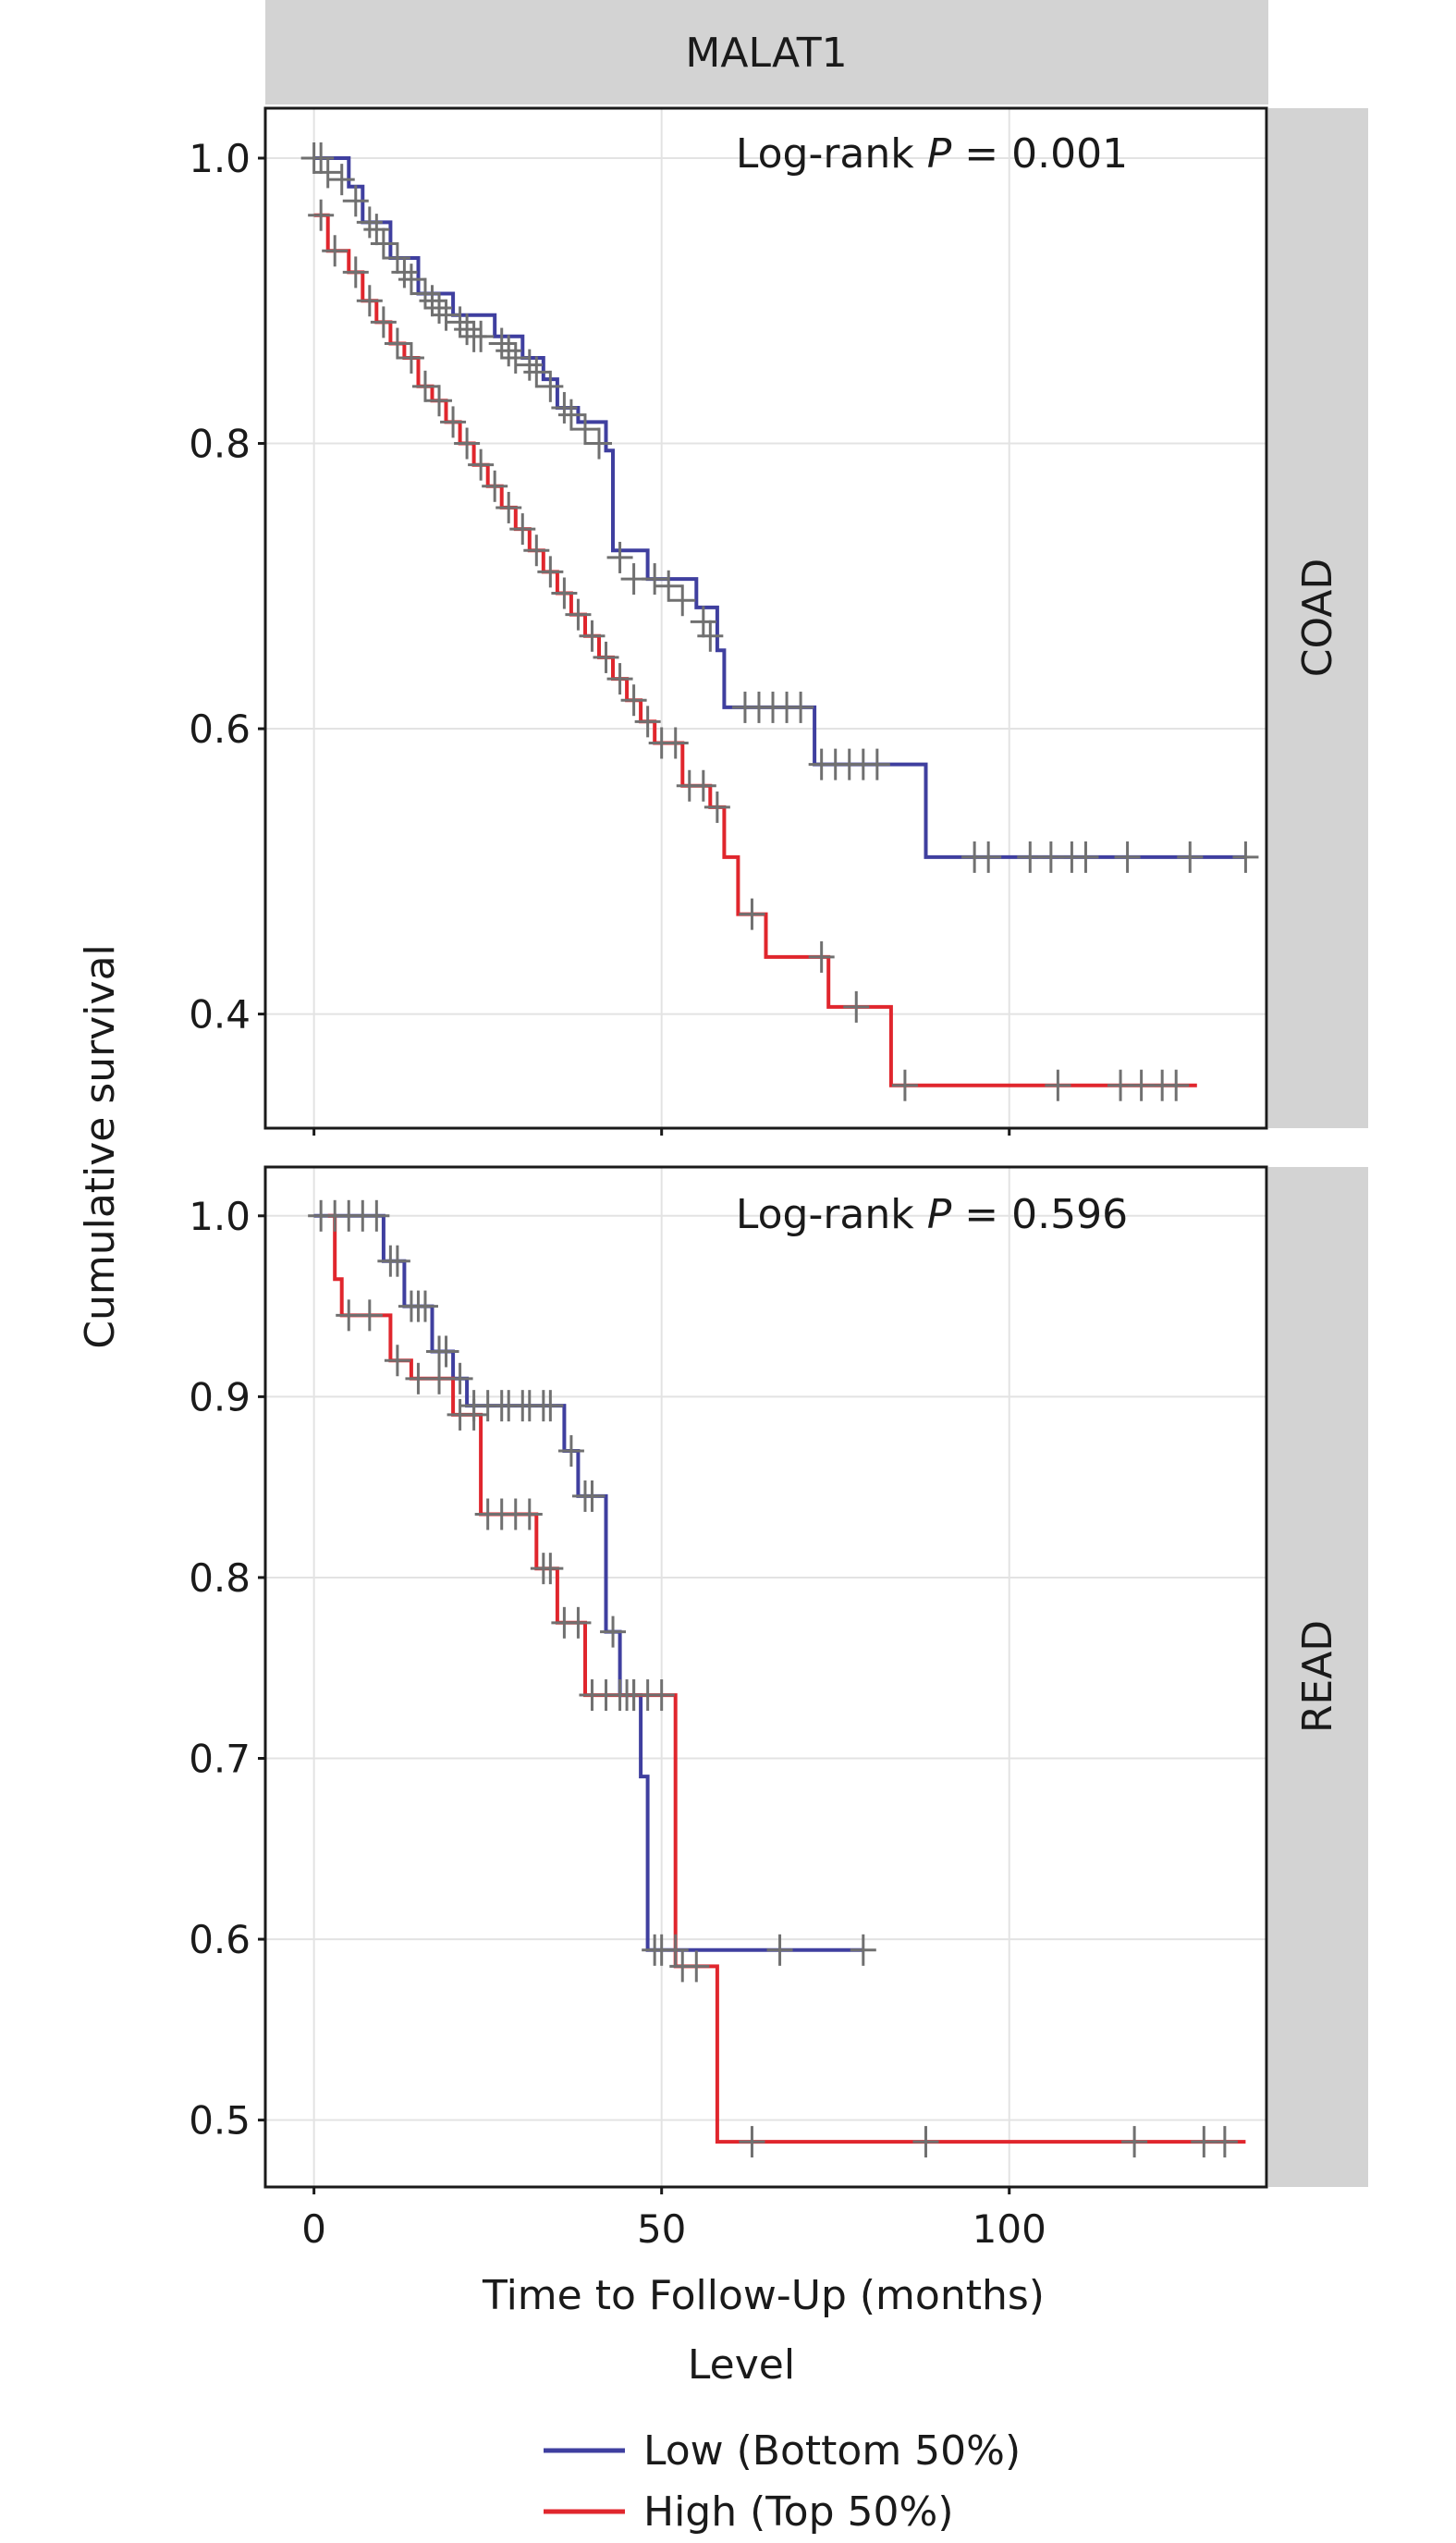  I want to click on logrank-prefix-read: Log-rank, so click(831, 1214).